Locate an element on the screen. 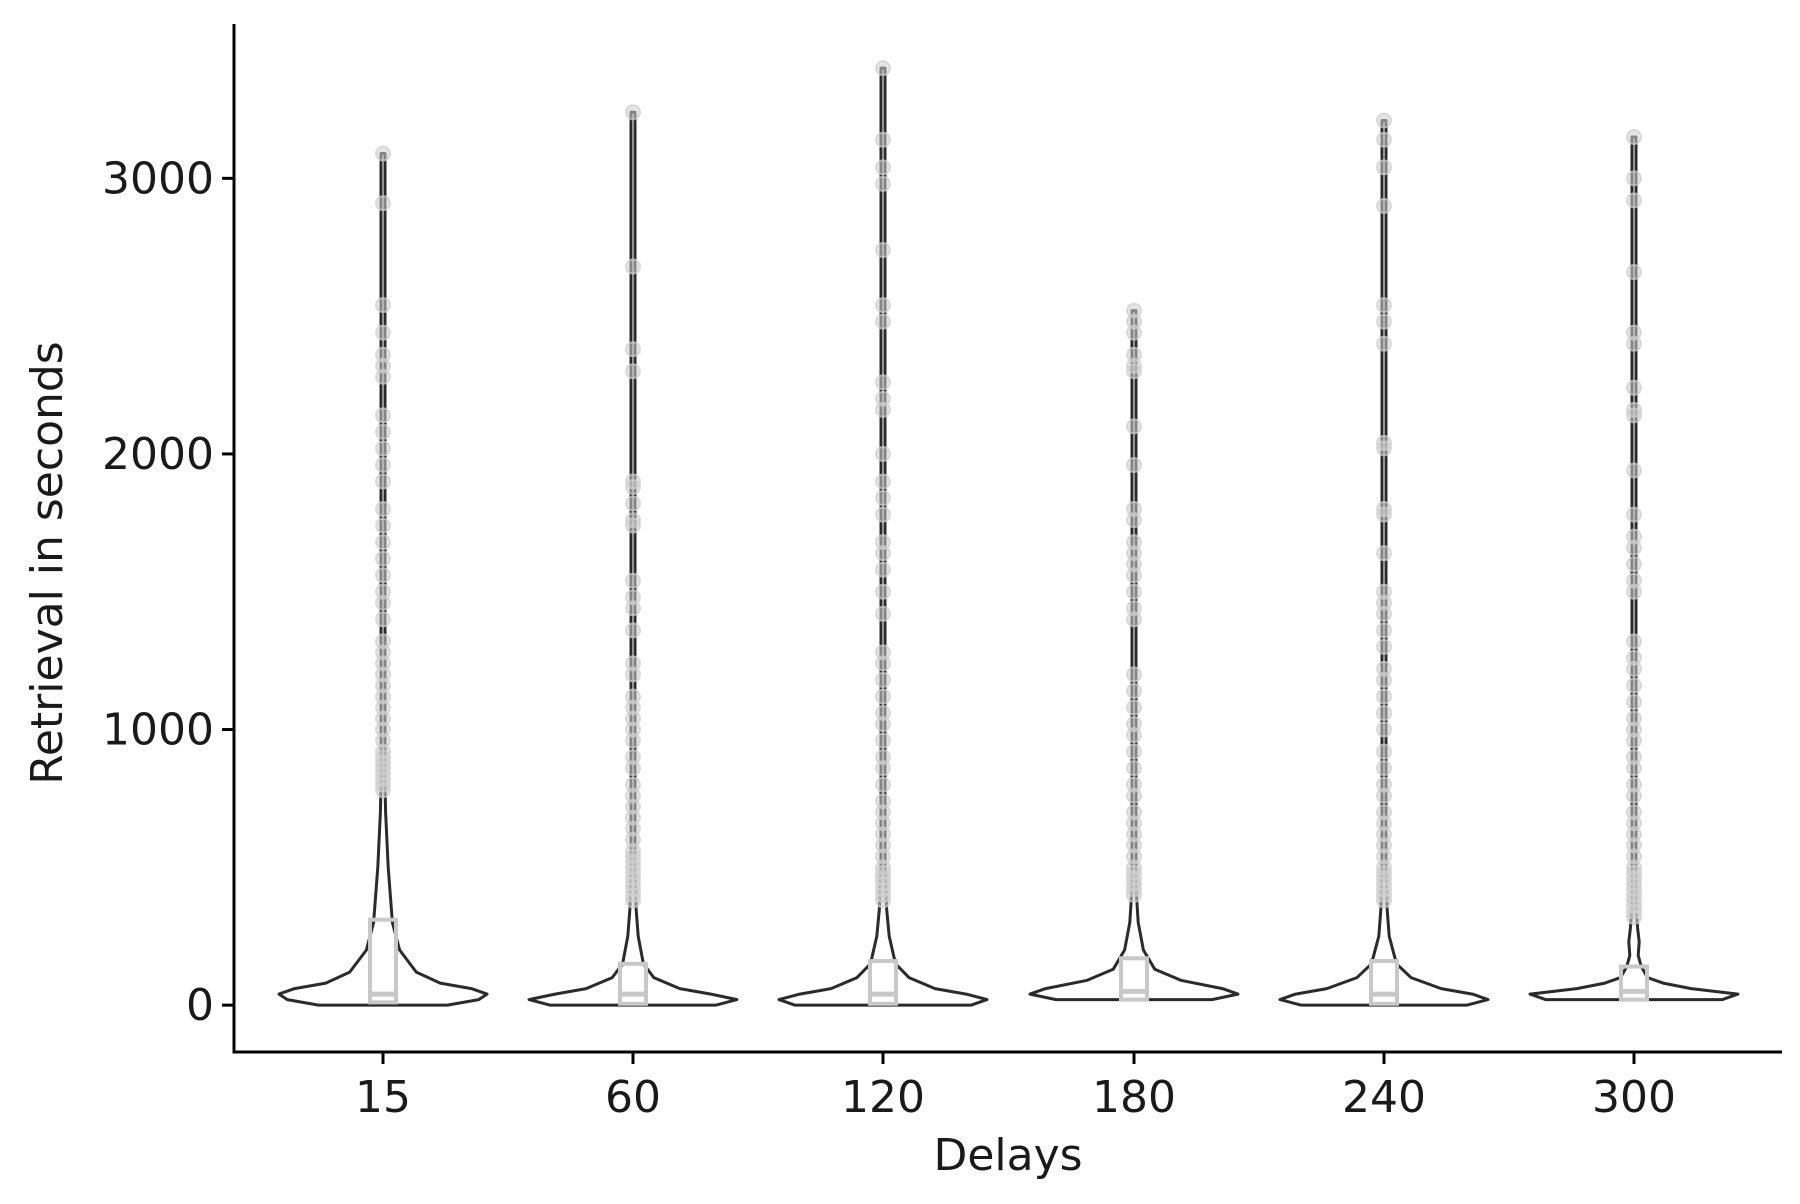 Image resolution: width=1800 pixels, height=1204 pixels. y-axis-title: Retrieval in seconds is located at coordinates (47, 562).